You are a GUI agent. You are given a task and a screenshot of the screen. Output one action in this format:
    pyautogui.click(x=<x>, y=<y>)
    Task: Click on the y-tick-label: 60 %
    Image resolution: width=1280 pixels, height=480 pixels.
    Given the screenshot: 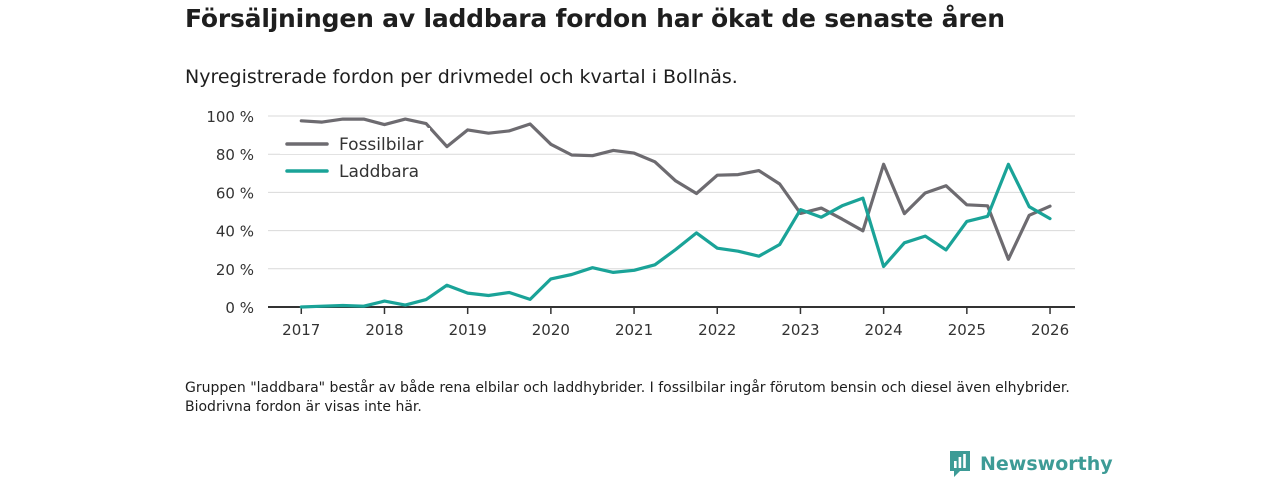 What is the action you would take?
    pyautogui.click(x=235, y=193)
    